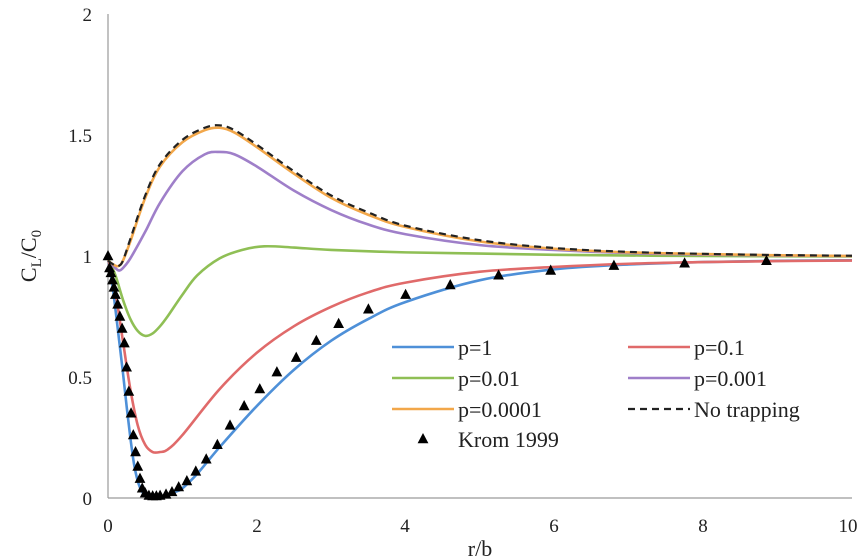 Image resolution: width=865 pixels, height=560 pixels. Describe the element at coordinates (80, 136) in the screenshot. I see `y-tick-label: 1.5` at that location.